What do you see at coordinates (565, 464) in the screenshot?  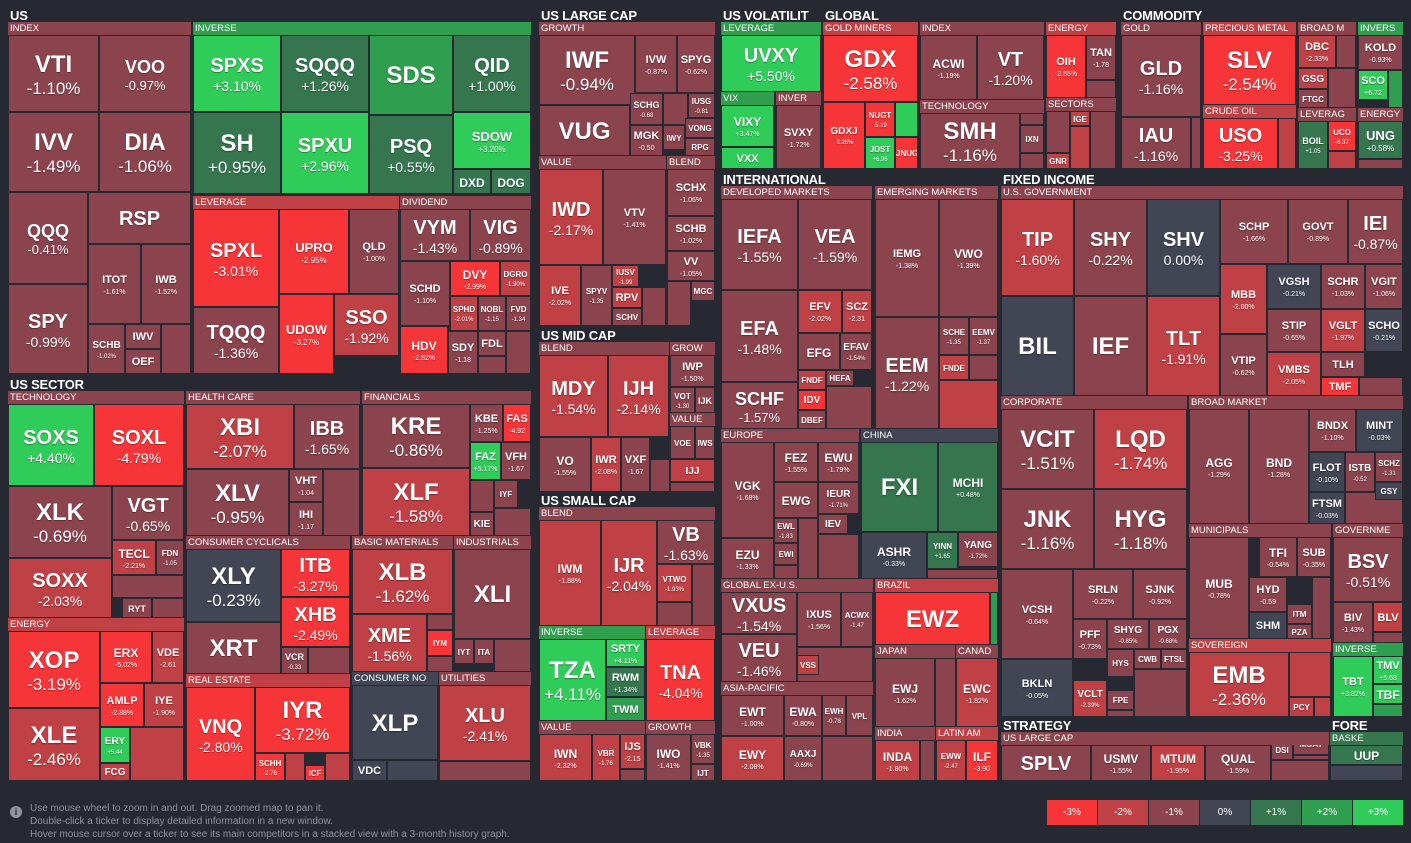 I see `tile-vo: VO -1.55%` at bounding box center [565, 464].